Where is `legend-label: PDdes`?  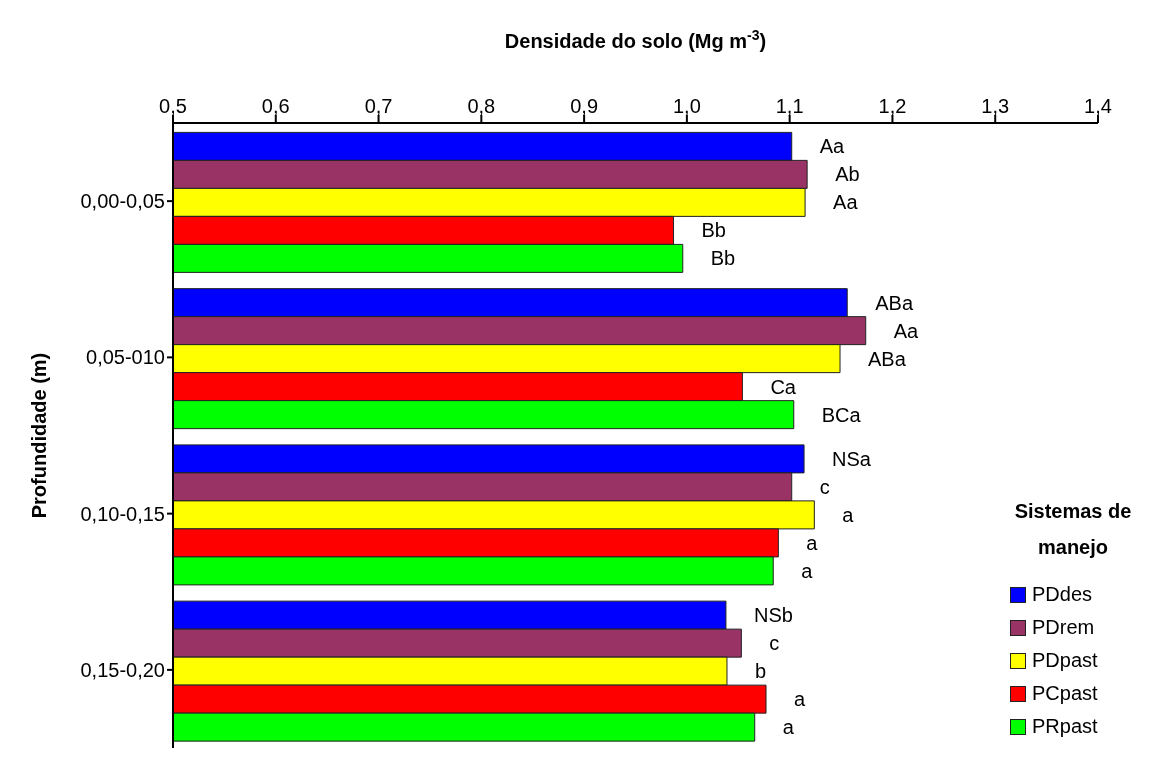
legend-label: PDdes is located at coordinates (1062, 594).